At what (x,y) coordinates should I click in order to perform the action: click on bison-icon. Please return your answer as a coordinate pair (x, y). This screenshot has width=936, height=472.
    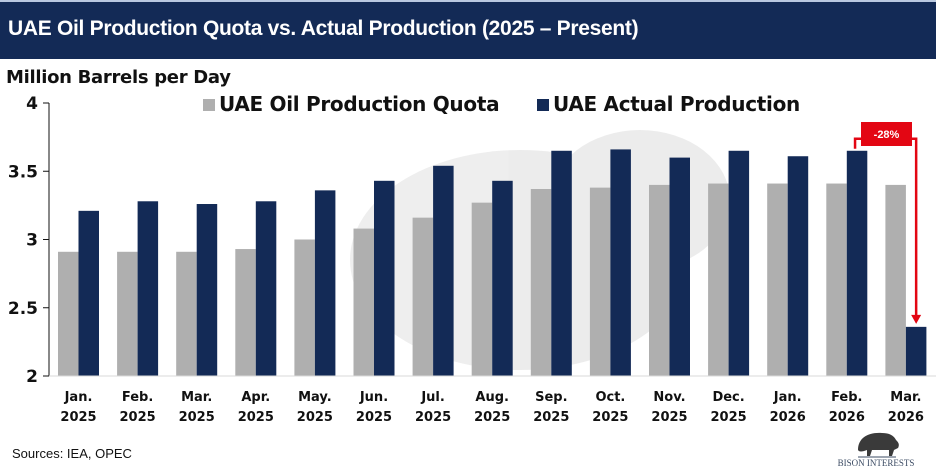
    Looking at the image, I should click on (878, 445).